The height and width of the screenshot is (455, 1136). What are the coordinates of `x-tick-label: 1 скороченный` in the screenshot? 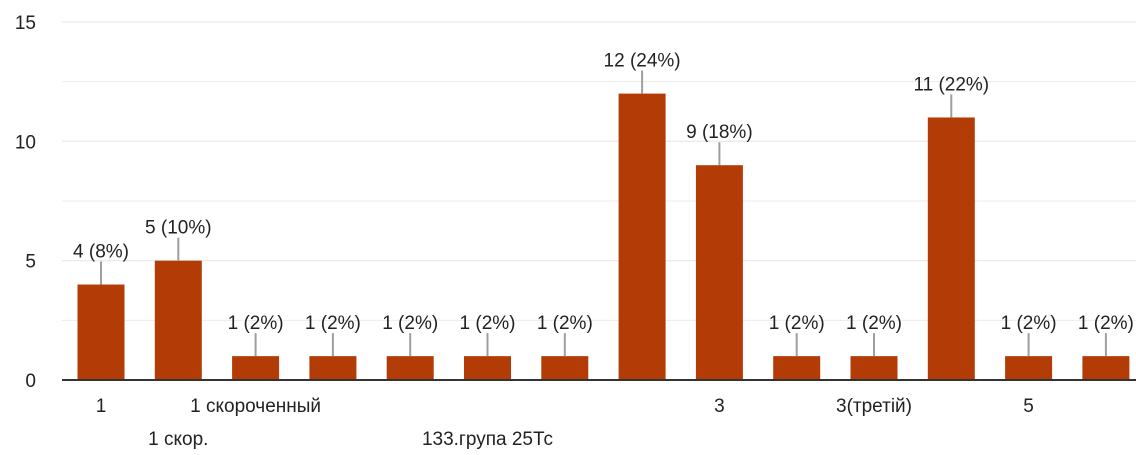 It's located at (255, 406).